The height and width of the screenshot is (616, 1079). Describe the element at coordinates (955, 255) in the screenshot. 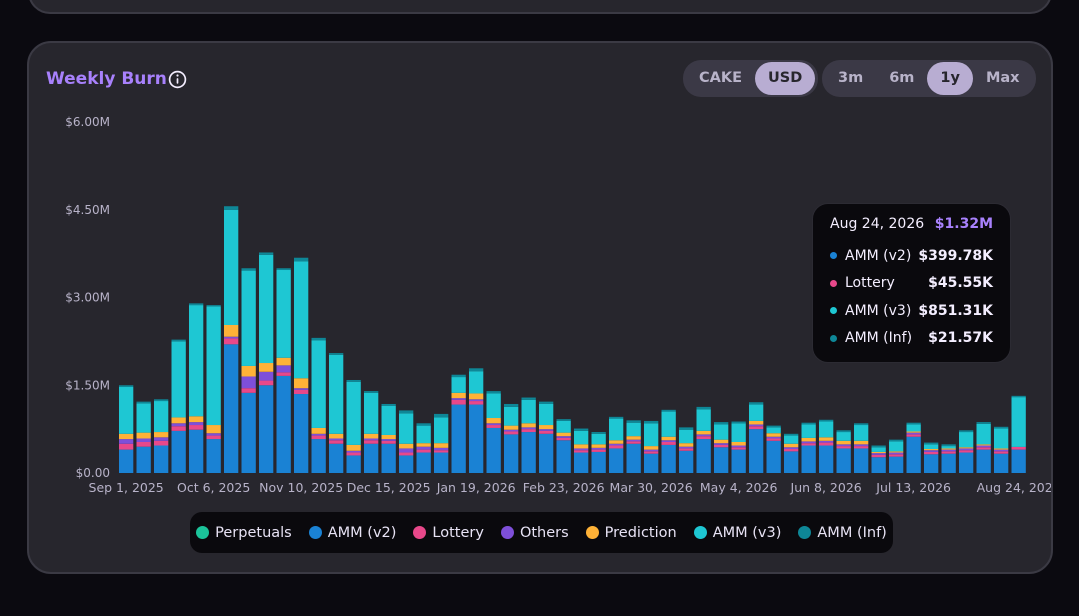

I see `tooltip-row-value: $399.78K` at that location.